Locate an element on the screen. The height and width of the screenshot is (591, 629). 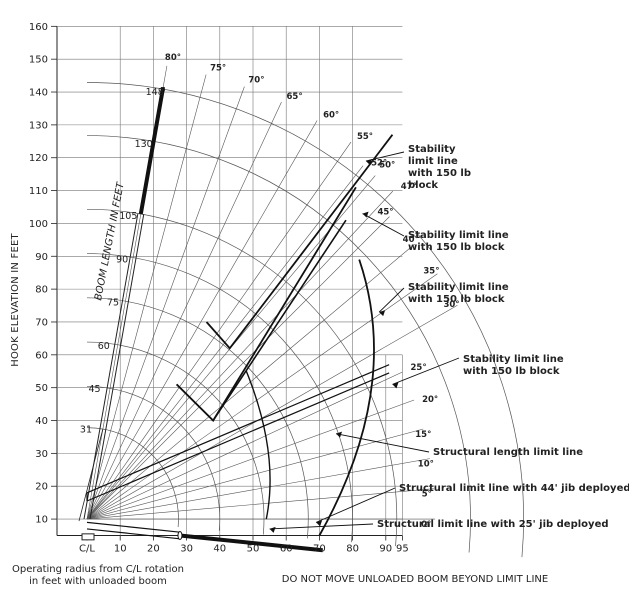
y-tick-label: 140 is located at coordinates (38, 93).